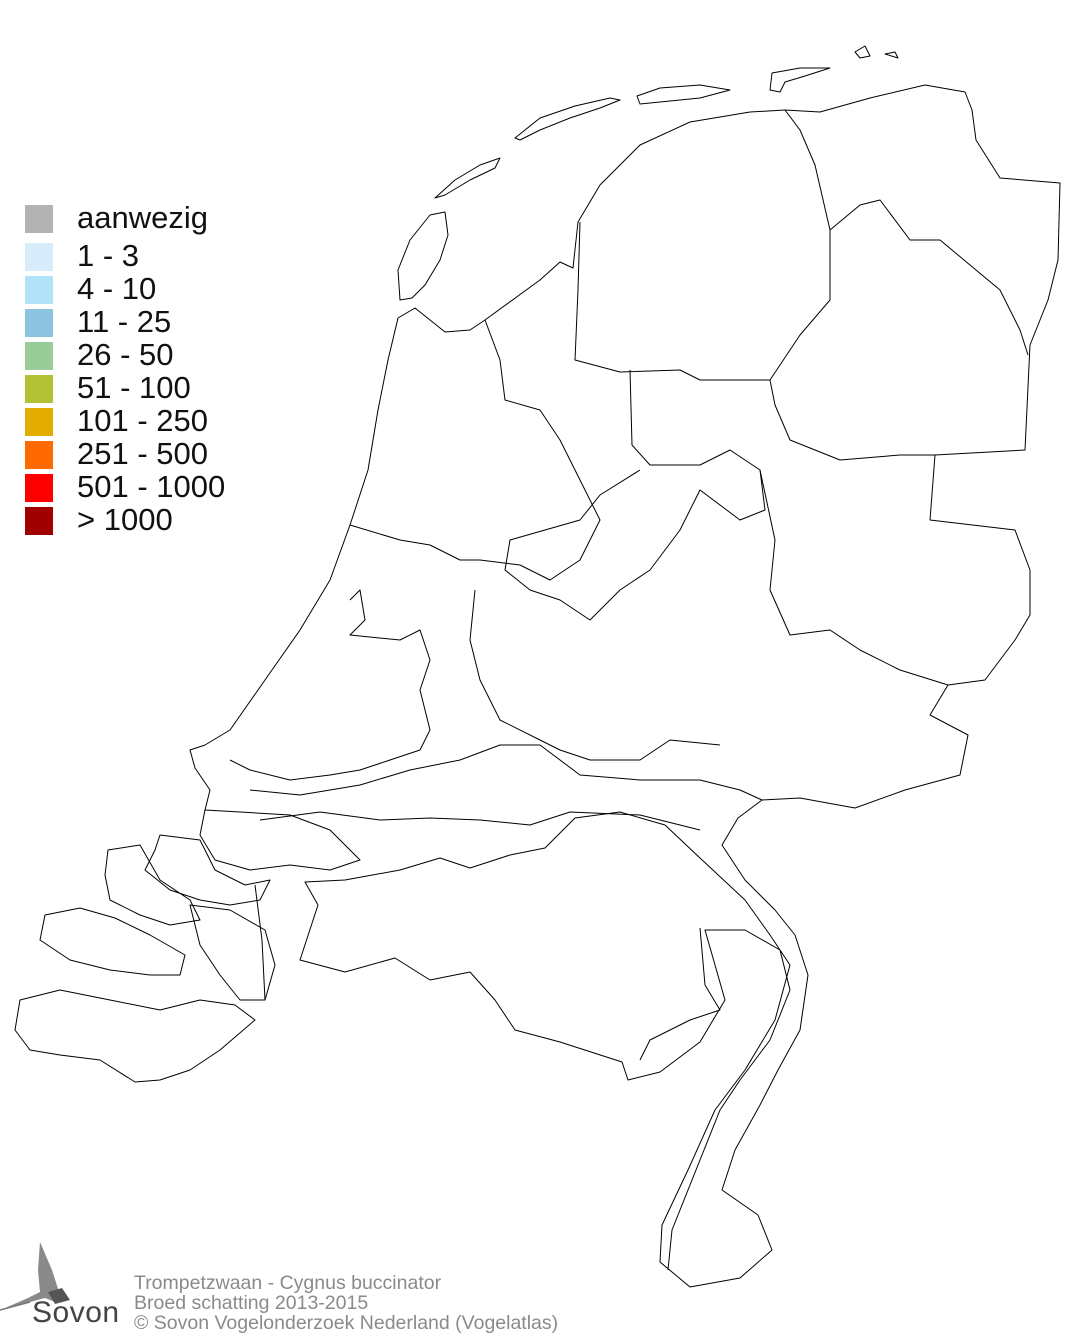 The image size is (1074, 1340). What do you see at coordinates (125, 519) in the screenshot?
I see `legend-label: > 1000` at bounding box center [125, 519].